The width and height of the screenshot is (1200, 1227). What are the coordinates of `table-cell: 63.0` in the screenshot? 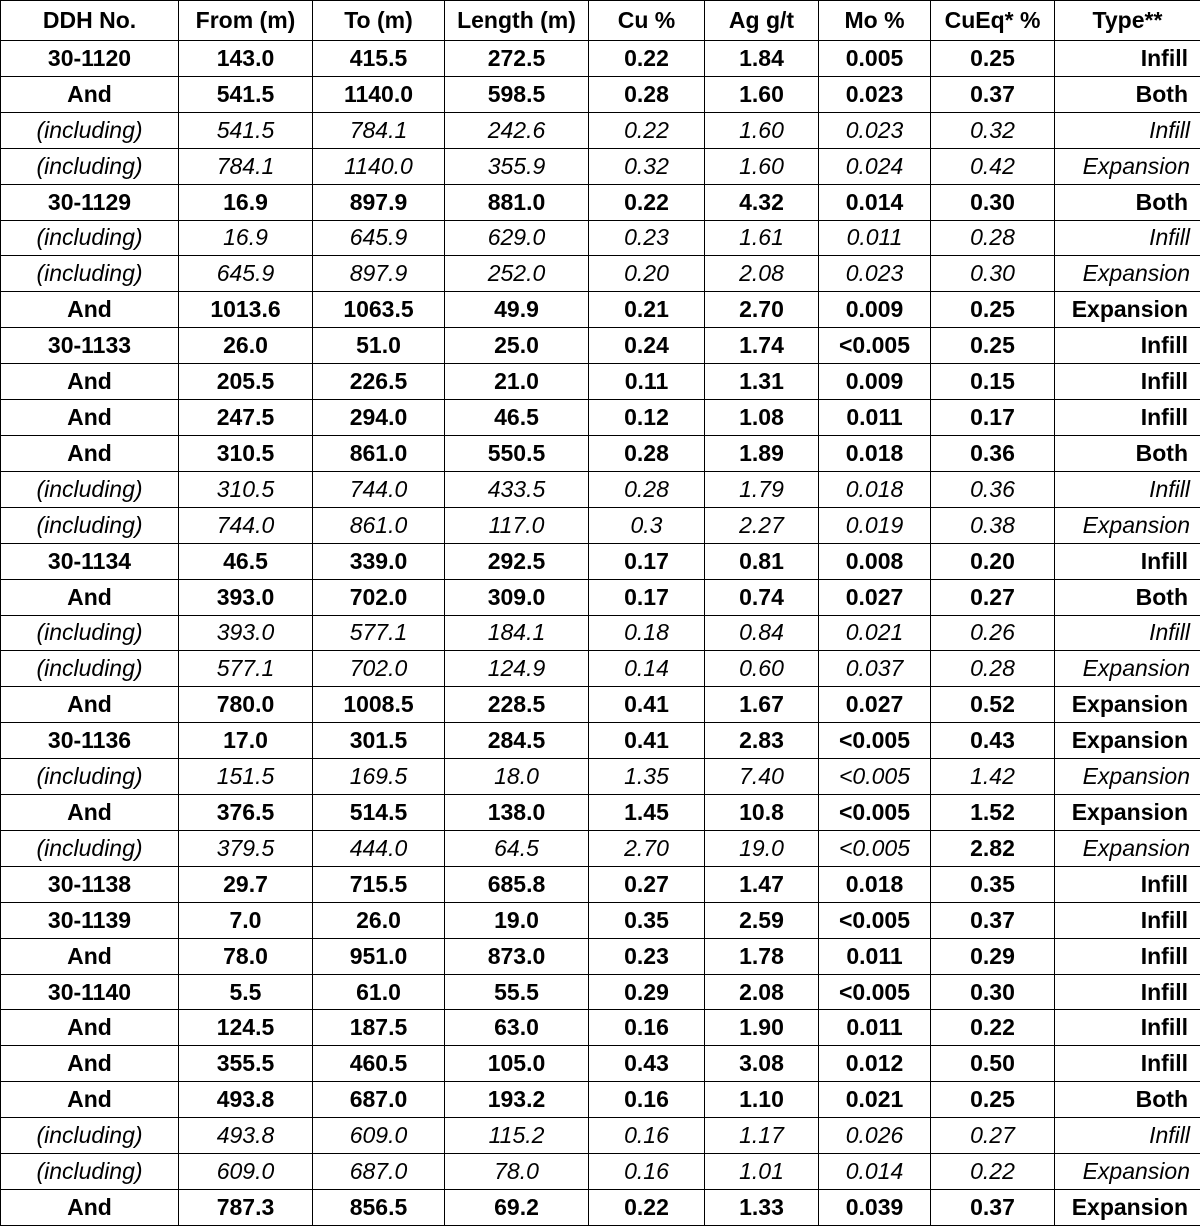 It's located at (516, 1028).